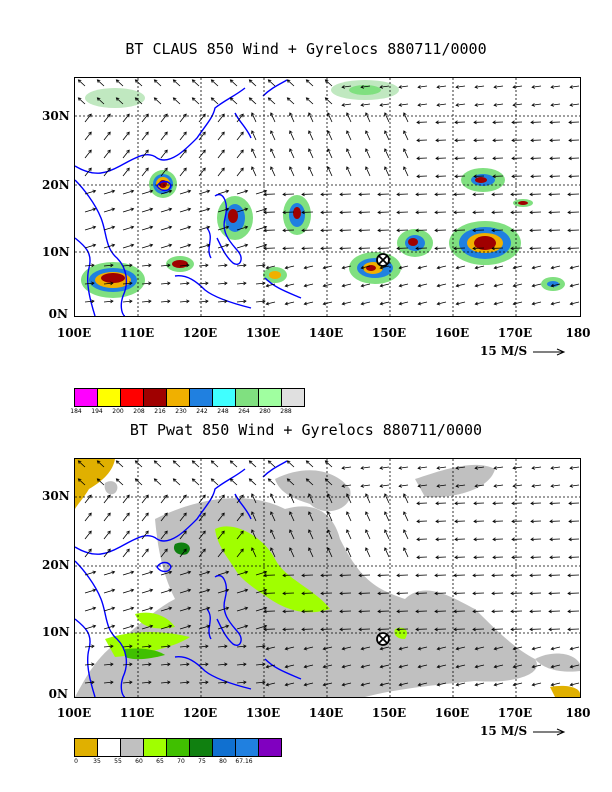 This screenshot has width=612, height=792. I want to click on panel2-xlabel: 120E, so click(200, 713).